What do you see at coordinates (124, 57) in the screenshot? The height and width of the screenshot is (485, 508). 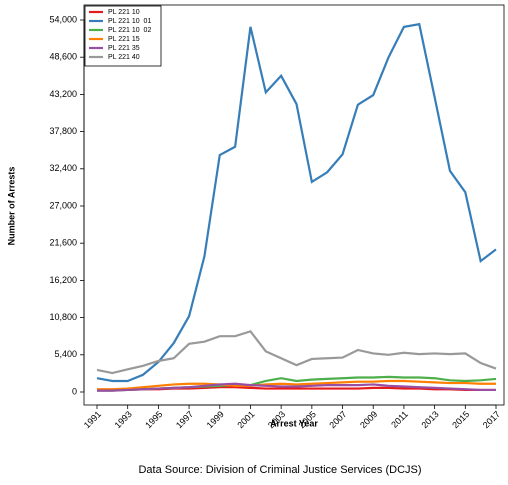 I see `legend-label: PL 221 40` at bounding box center [124, 57].